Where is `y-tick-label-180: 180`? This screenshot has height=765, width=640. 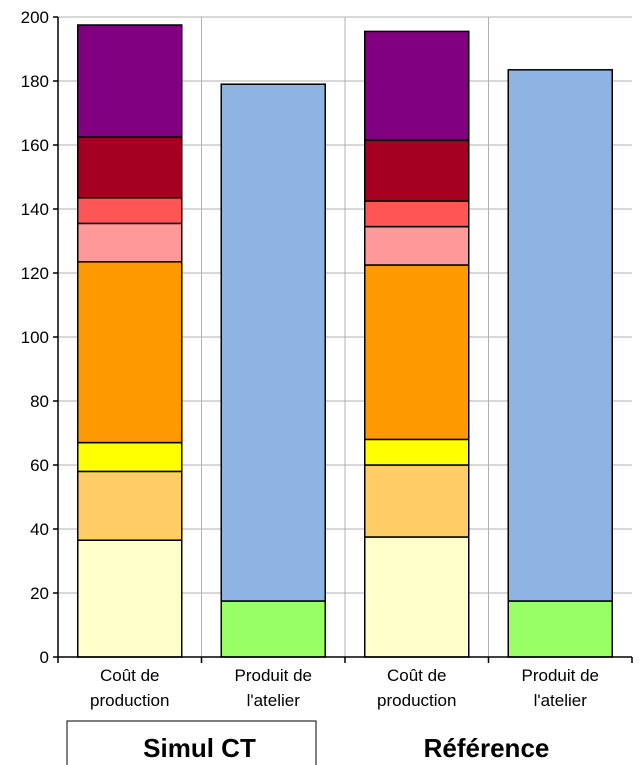 y-tick-label-180: 180 is located at coordinates (35, 81).